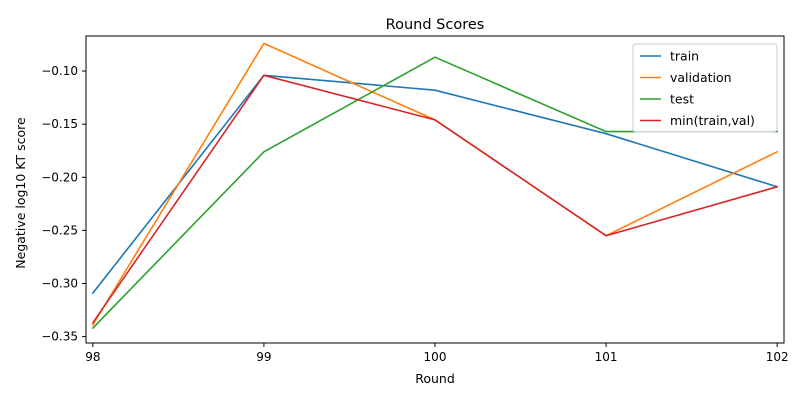 The image size is (800, 400). Describe the element at coordinates (263, 357) in the screenshot. I see `x-tick-label: 99` at that location.